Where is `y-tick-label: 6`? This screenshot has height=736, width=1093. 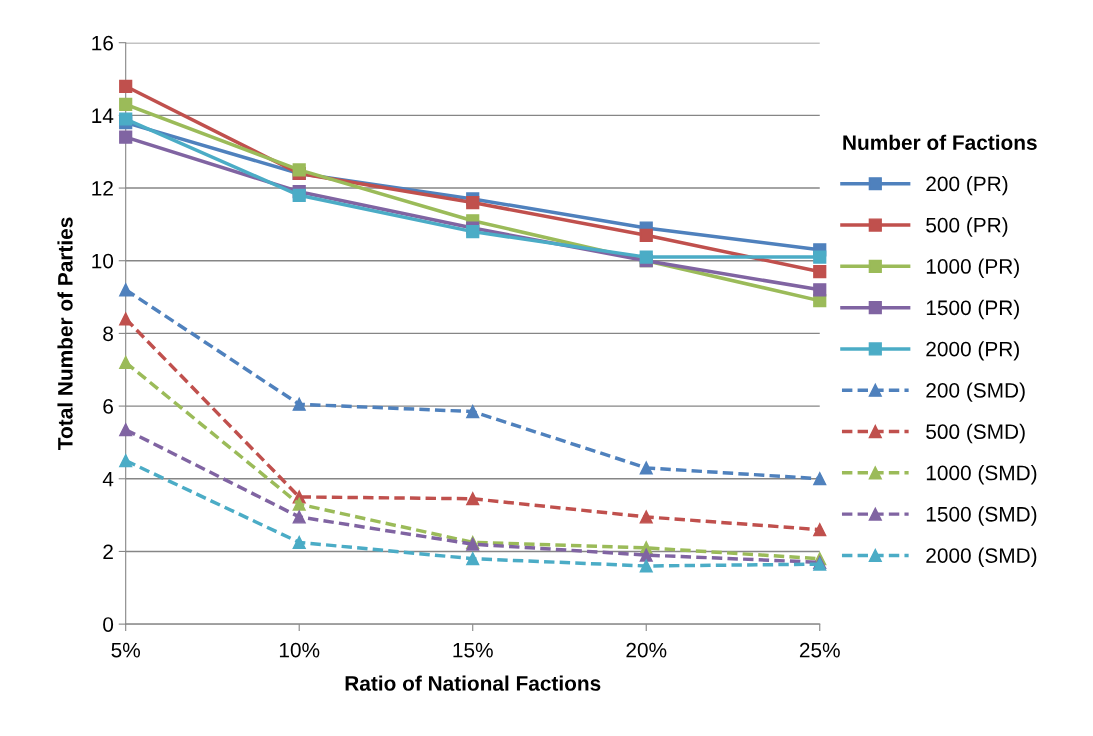 y-tick-label: 6 is located at coordinates (108, 406).